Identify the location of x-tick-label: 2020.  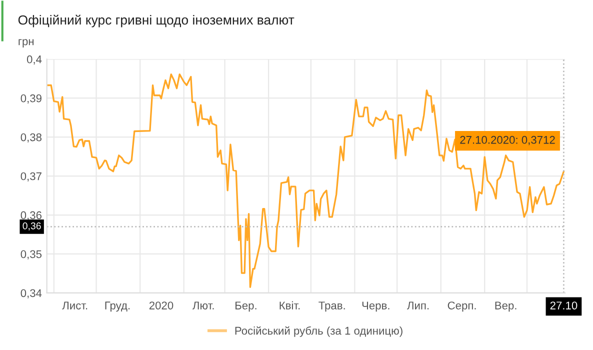
(161, 306).